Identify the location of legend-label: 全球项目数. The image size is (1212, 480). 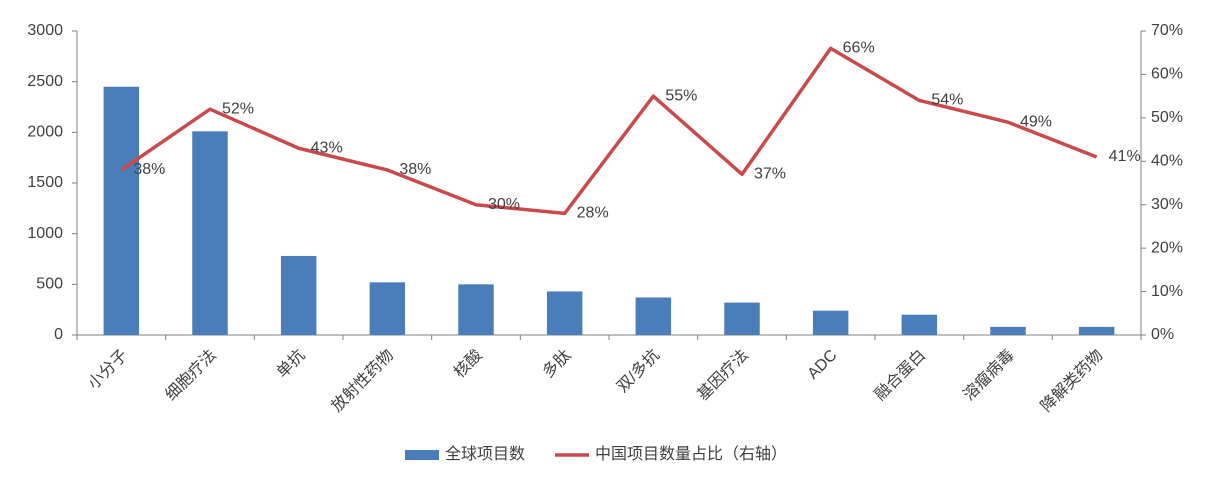
(485, 454).